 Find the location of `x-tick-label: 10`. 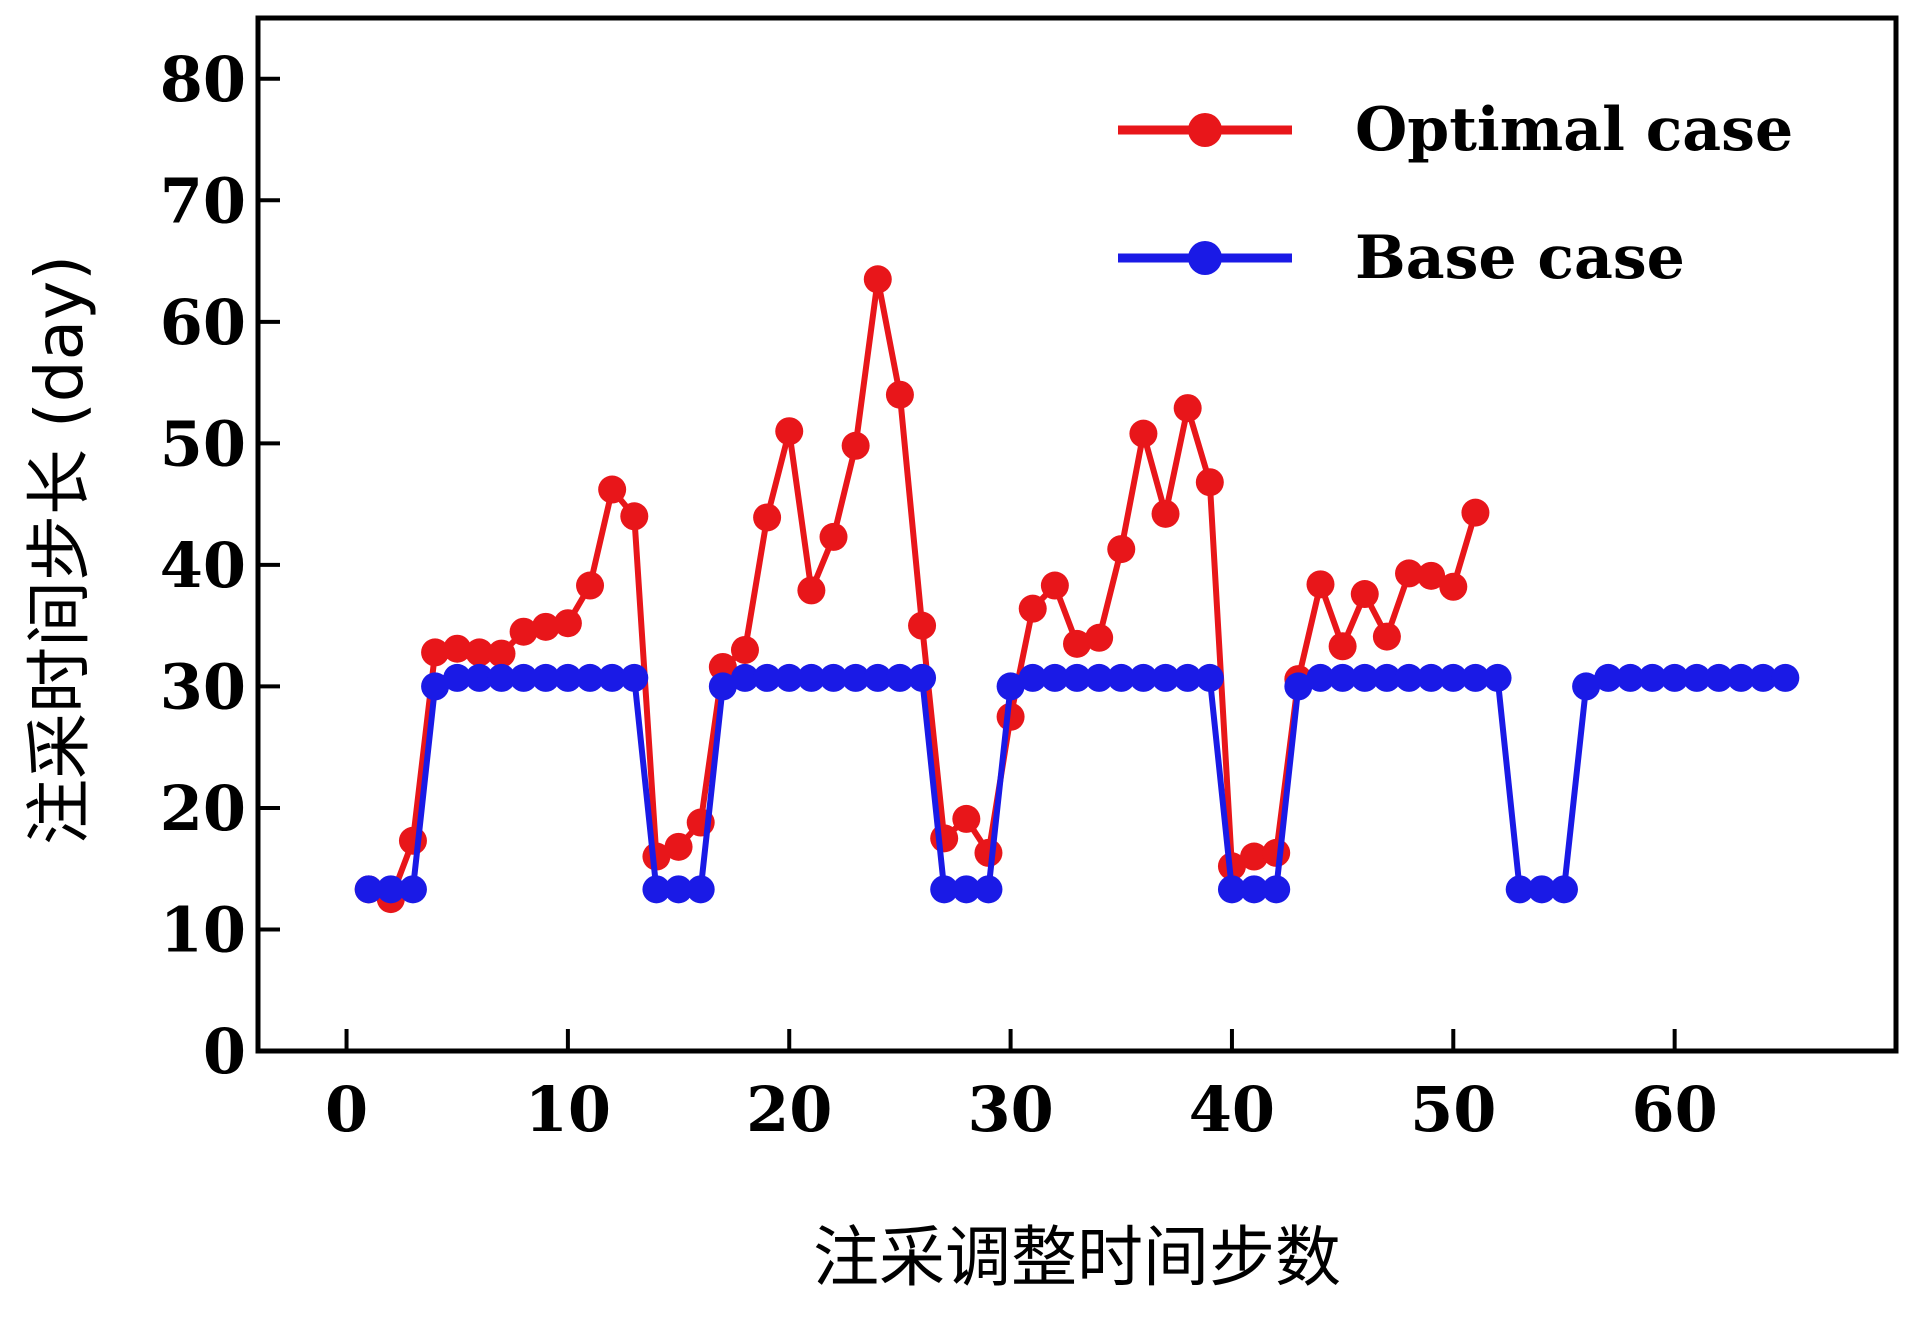

x-tick-label: 10 is located at coordinates (568, 1109).